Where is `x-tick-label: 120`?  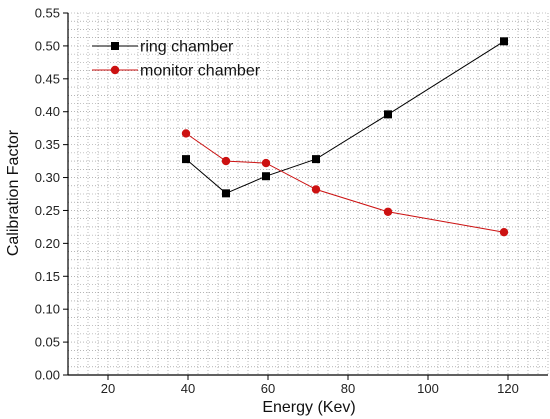 x-tick-label: 120 is located at coordinates (508, 388).